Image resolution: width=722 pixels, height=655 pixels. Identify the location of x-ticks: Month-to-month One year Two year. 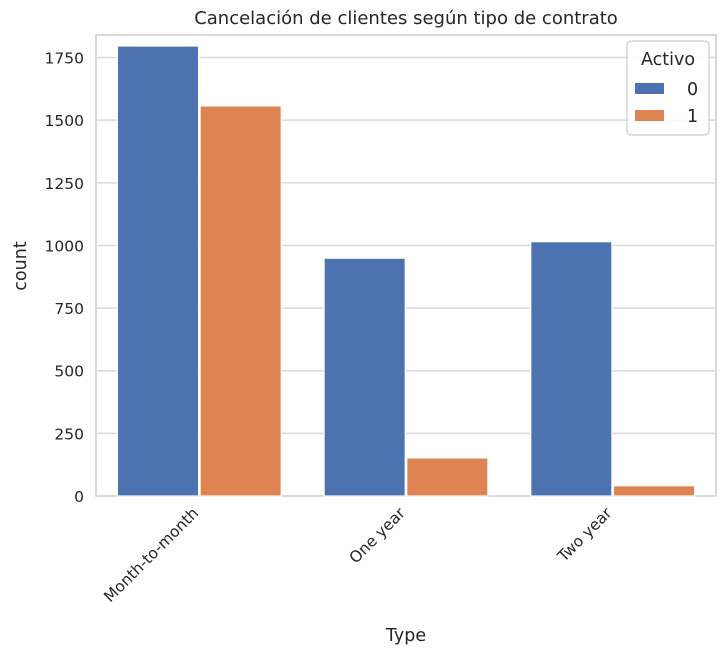
(358, 555).